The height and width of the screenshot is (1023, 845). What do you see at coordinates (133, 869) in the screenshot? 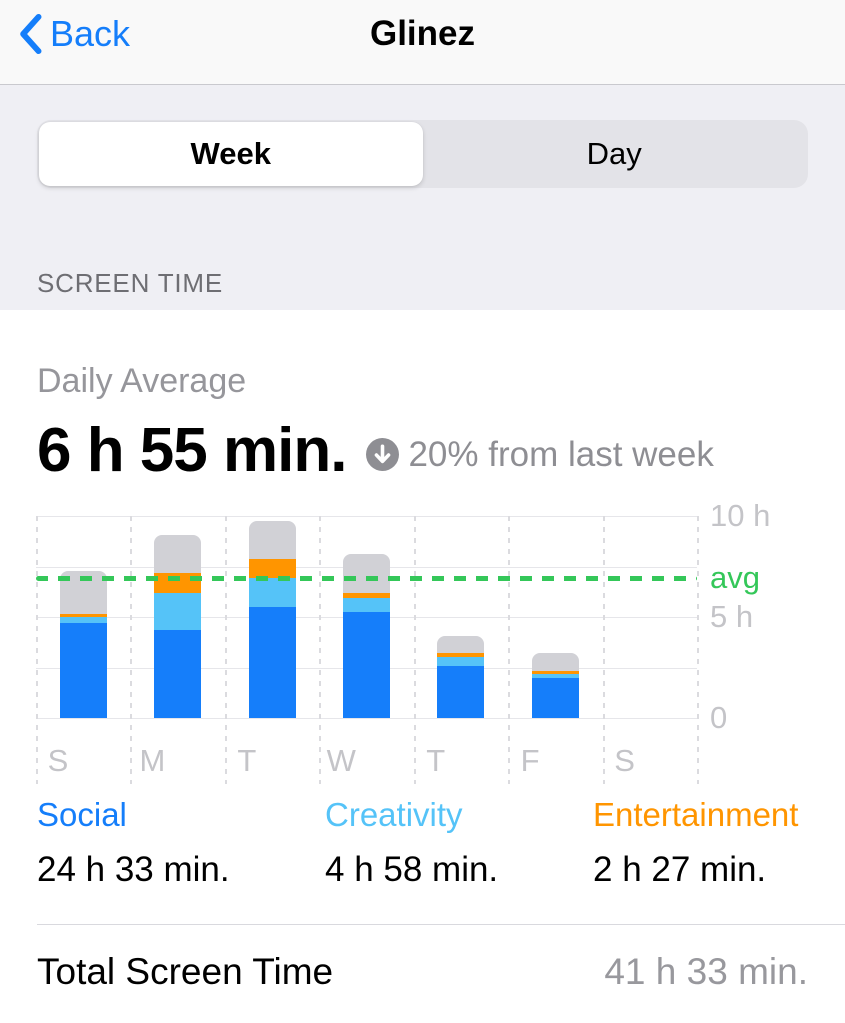
I see `legend-value-social: 24 h 33 min.` at bounding box center [133, 869].